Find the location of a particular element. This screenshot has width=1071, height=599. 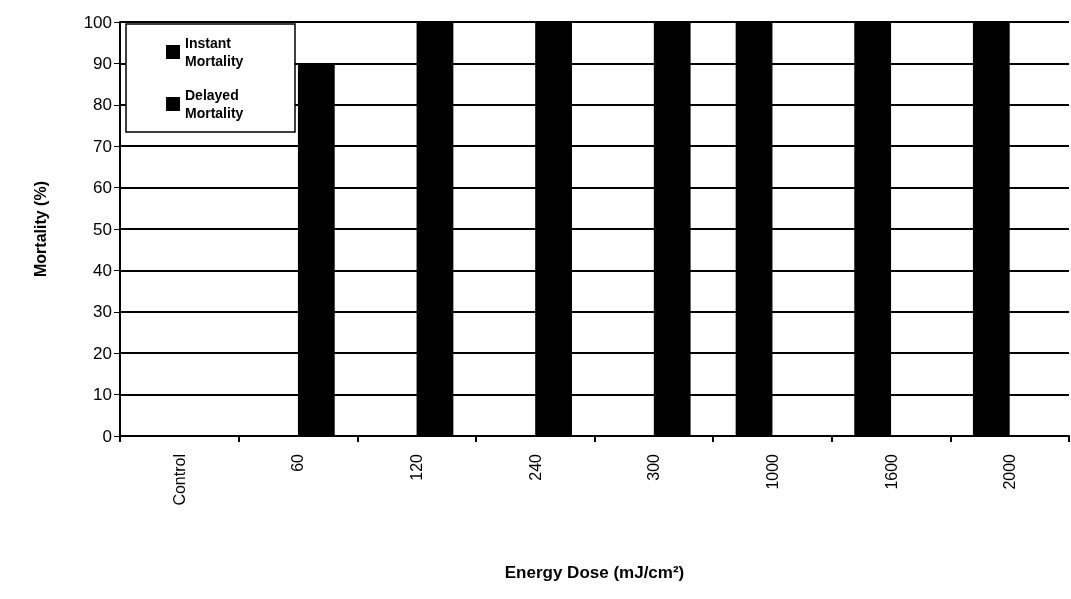

x-tick-label: 60 is located at coordinates (298, 462).